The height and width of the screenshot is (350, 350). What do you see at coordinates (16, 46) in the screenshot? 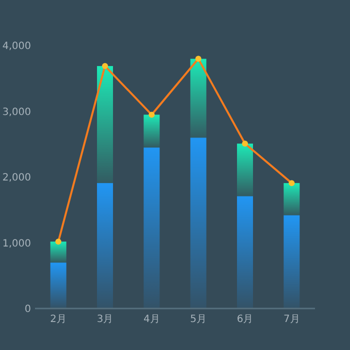
I see `y-tick-label: 4,000` at bounding box center [16, 46].